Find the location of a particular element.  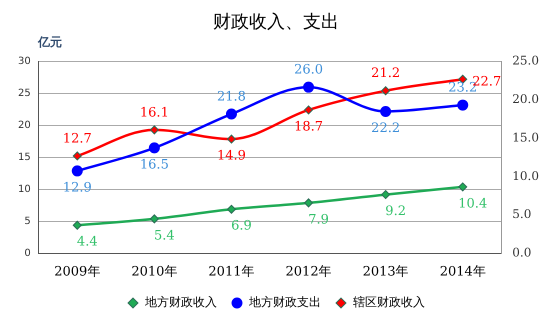

data-label: 9.2 is located at coordinates (395, 211).